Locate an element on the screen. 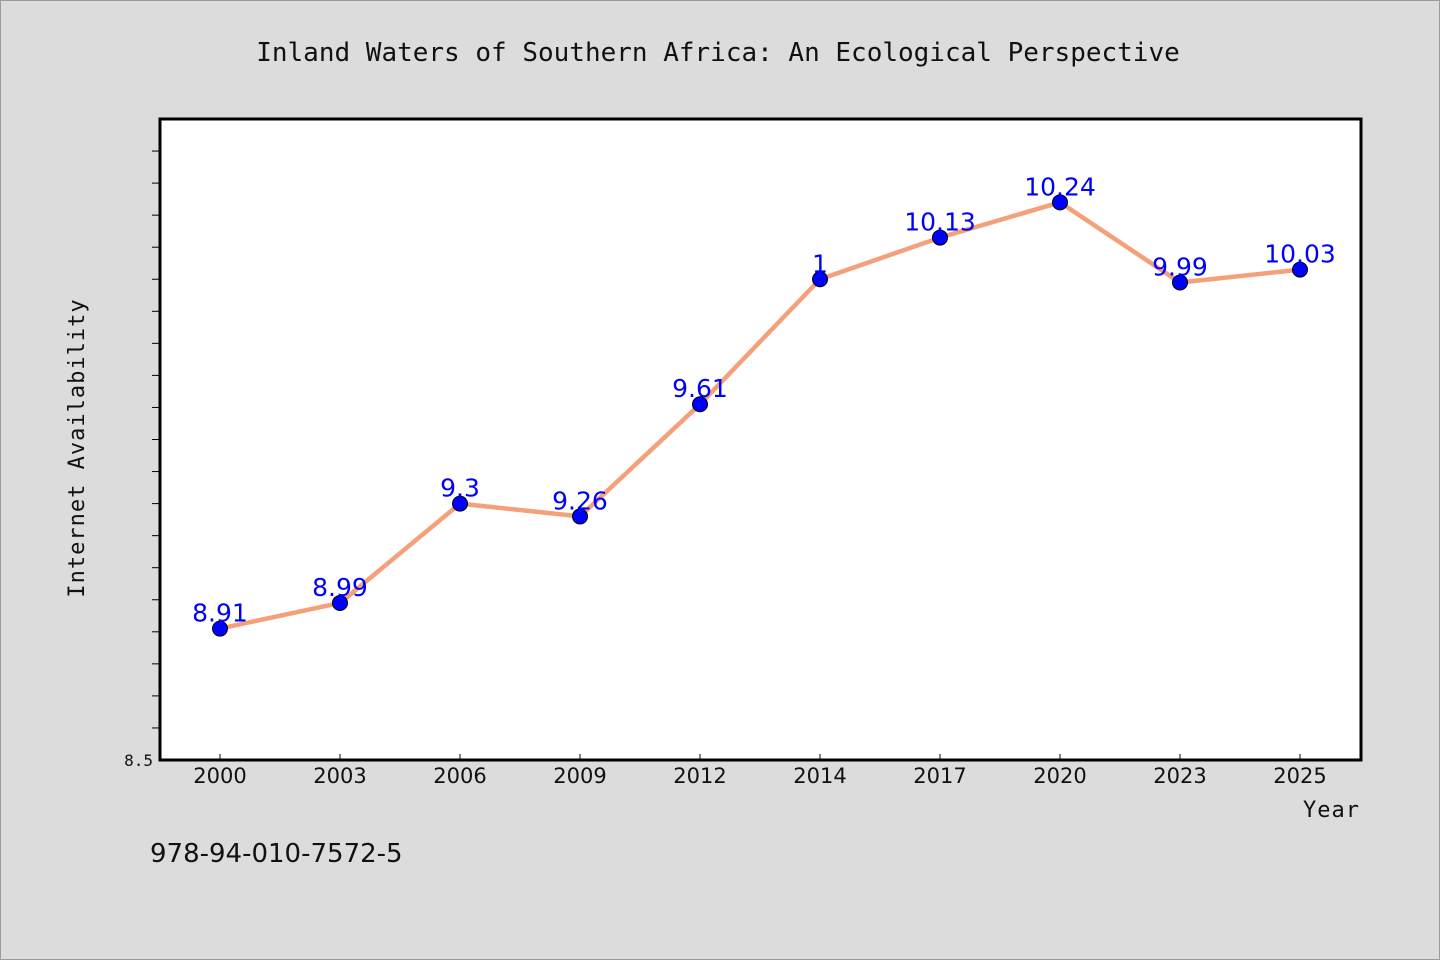 Image resolution: width=1440 pixels, height=960 pixels. x-tick-label: 2017 is located at coordinates (939, 776).